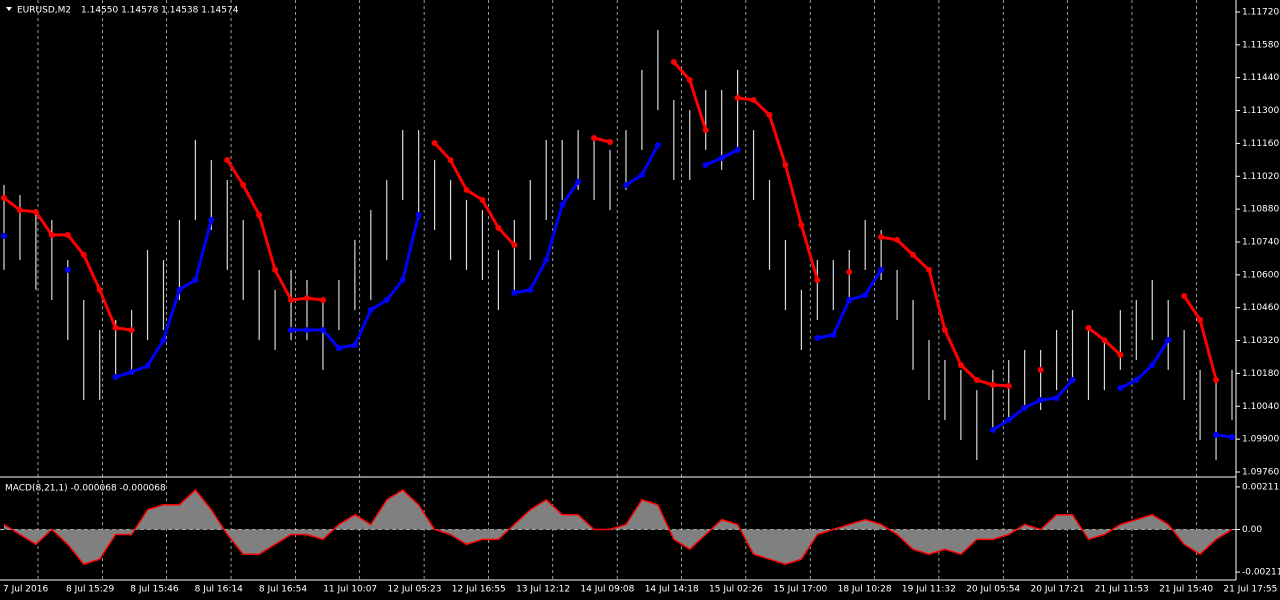 Image resolution: width=1280 pixels, height=600 pixels. I want to click on x-tick-label: 11 Jul 10:07, so click(350, 590).